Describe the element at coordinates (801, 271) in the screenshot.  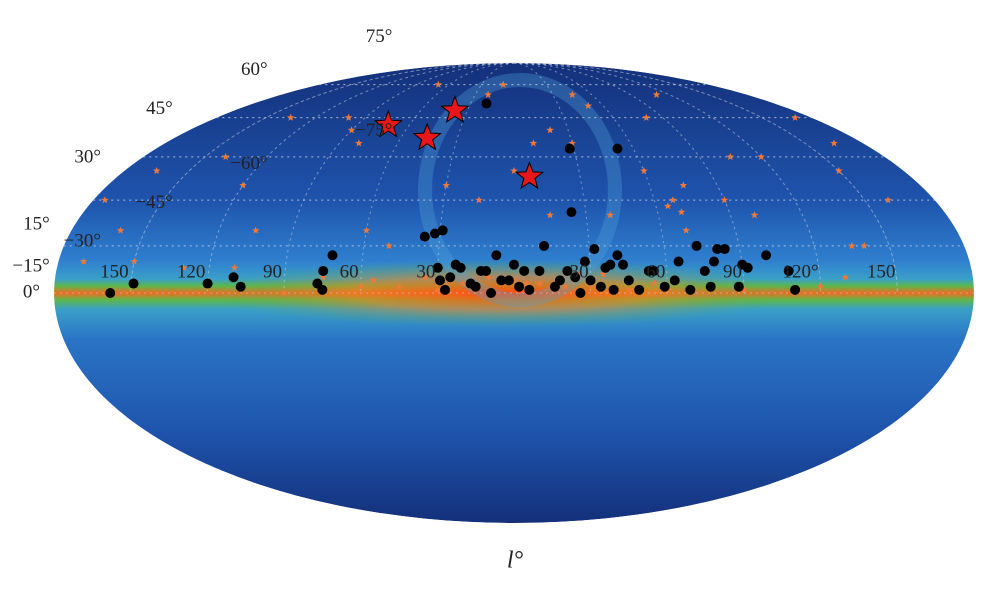
I see `x-tick-label: 120°` at that location.